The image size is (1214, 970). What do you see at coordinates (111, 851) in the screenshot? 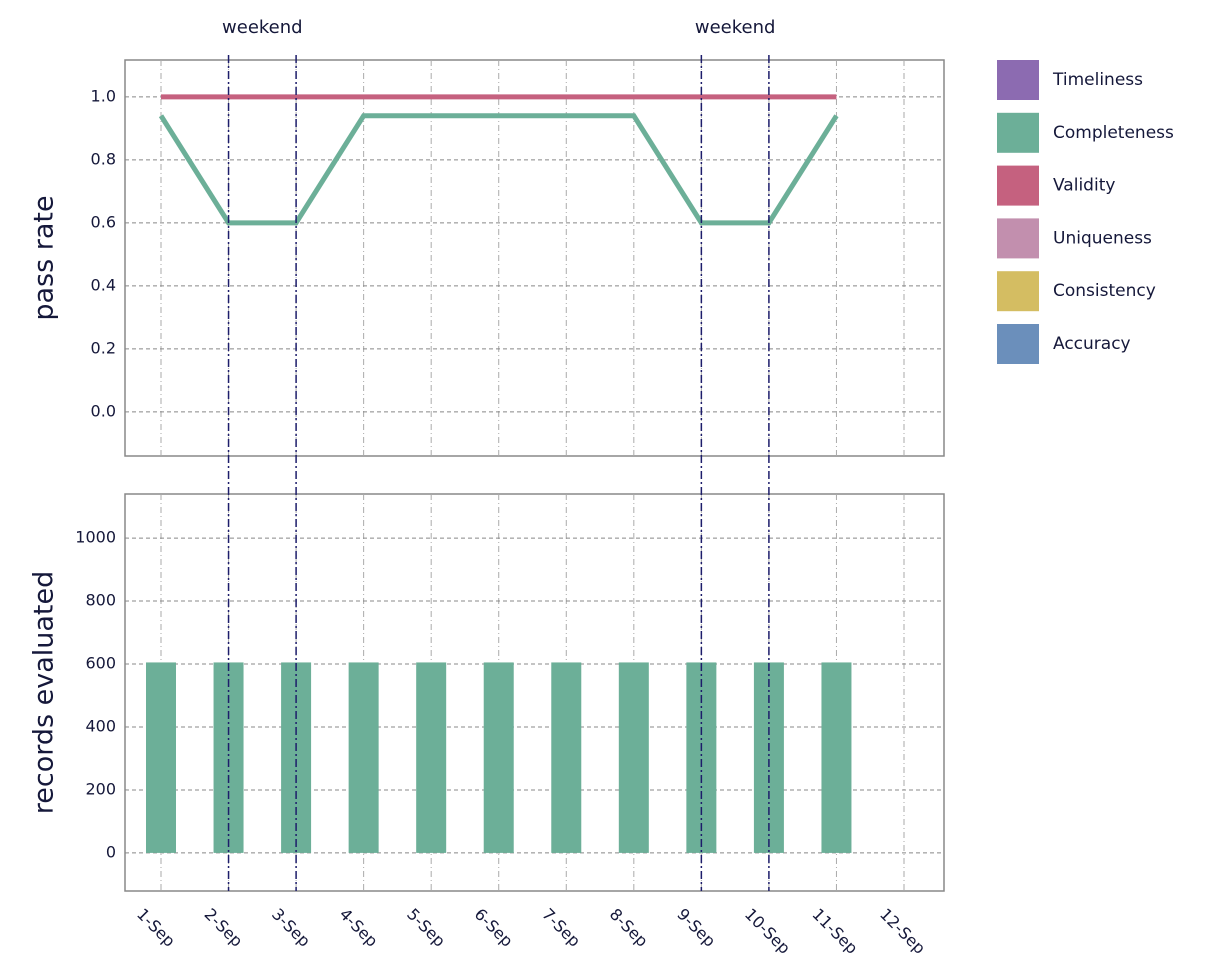
I see `y-tick-label: 0` at bounding box center [111, 851].